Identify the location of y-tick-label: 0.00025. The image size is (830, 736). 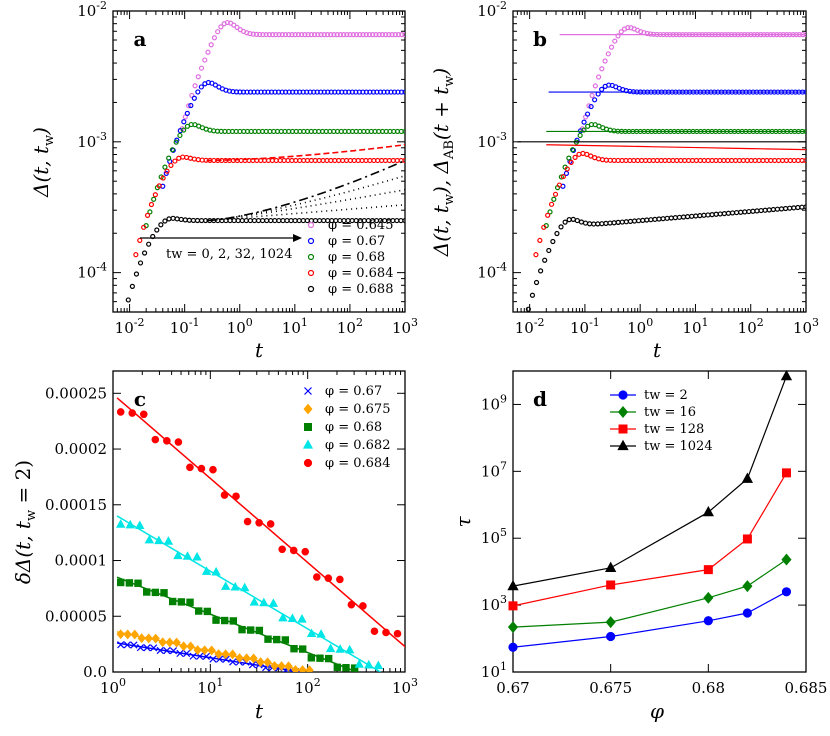
(76, 393).